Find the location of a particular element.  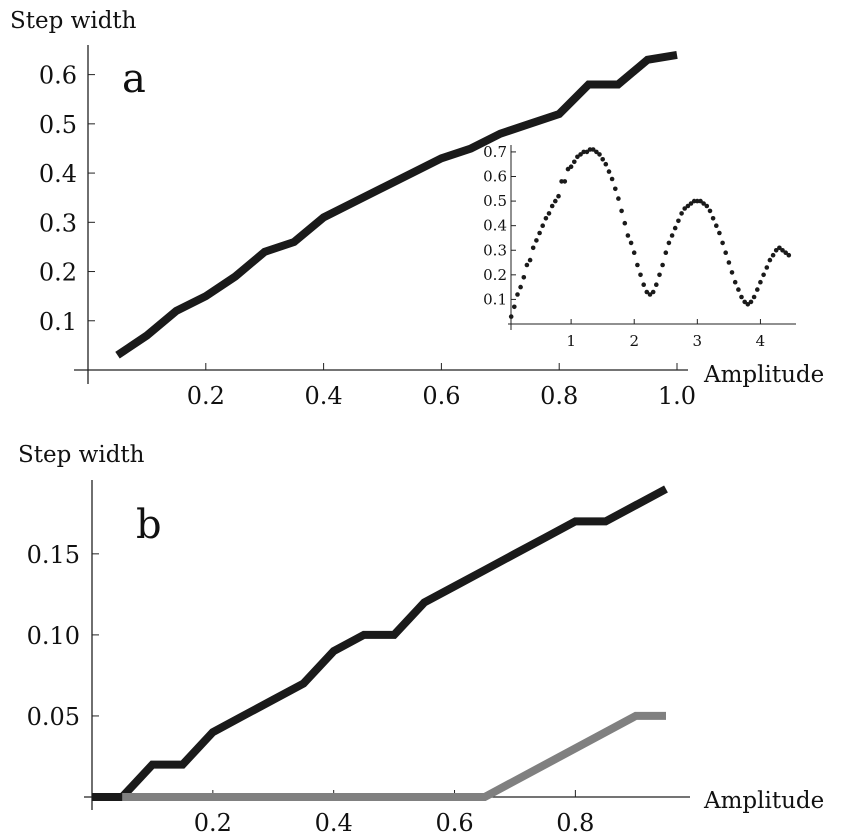

inset-x-tick-label: 1 is located at coordinates (571, 341).